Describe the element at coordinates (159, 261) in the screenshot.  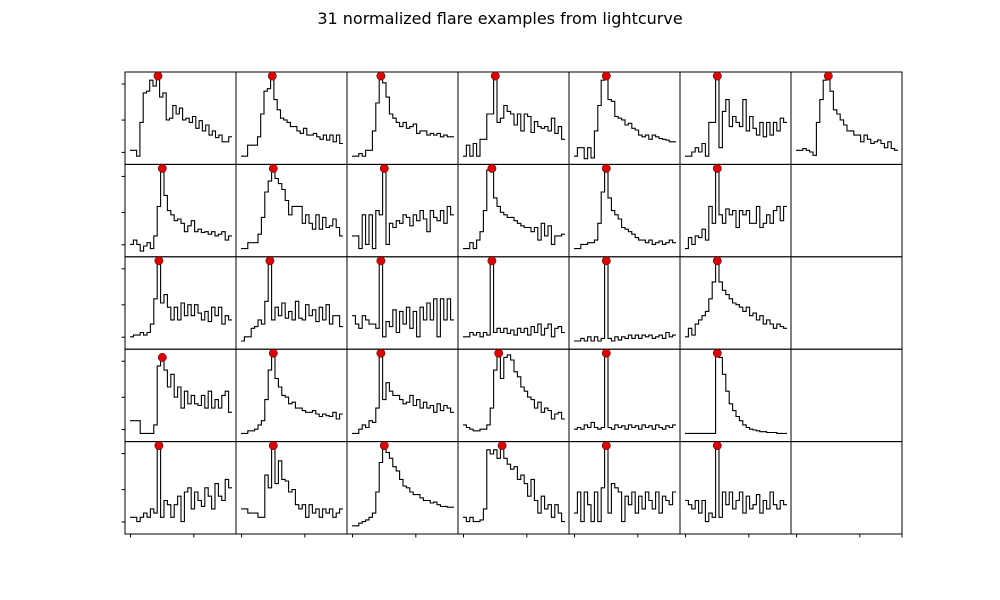
I see `peak-marker-r3c1` at that location.